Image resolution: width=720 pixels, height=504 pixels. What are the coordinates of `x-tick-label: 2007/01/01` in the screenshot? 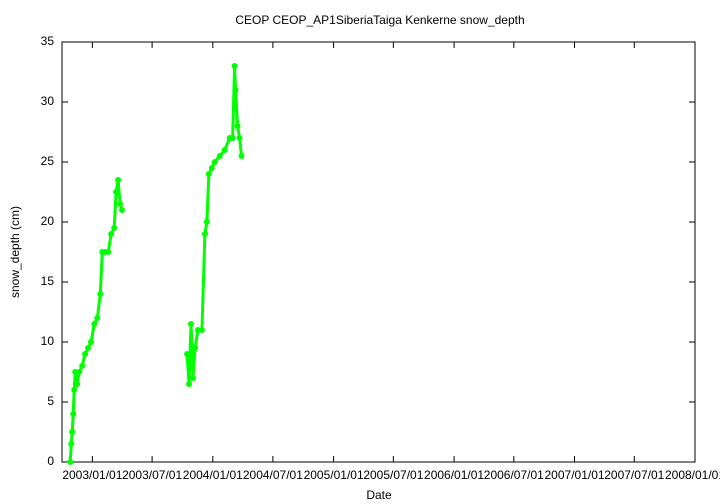 It's located at (575, 475).